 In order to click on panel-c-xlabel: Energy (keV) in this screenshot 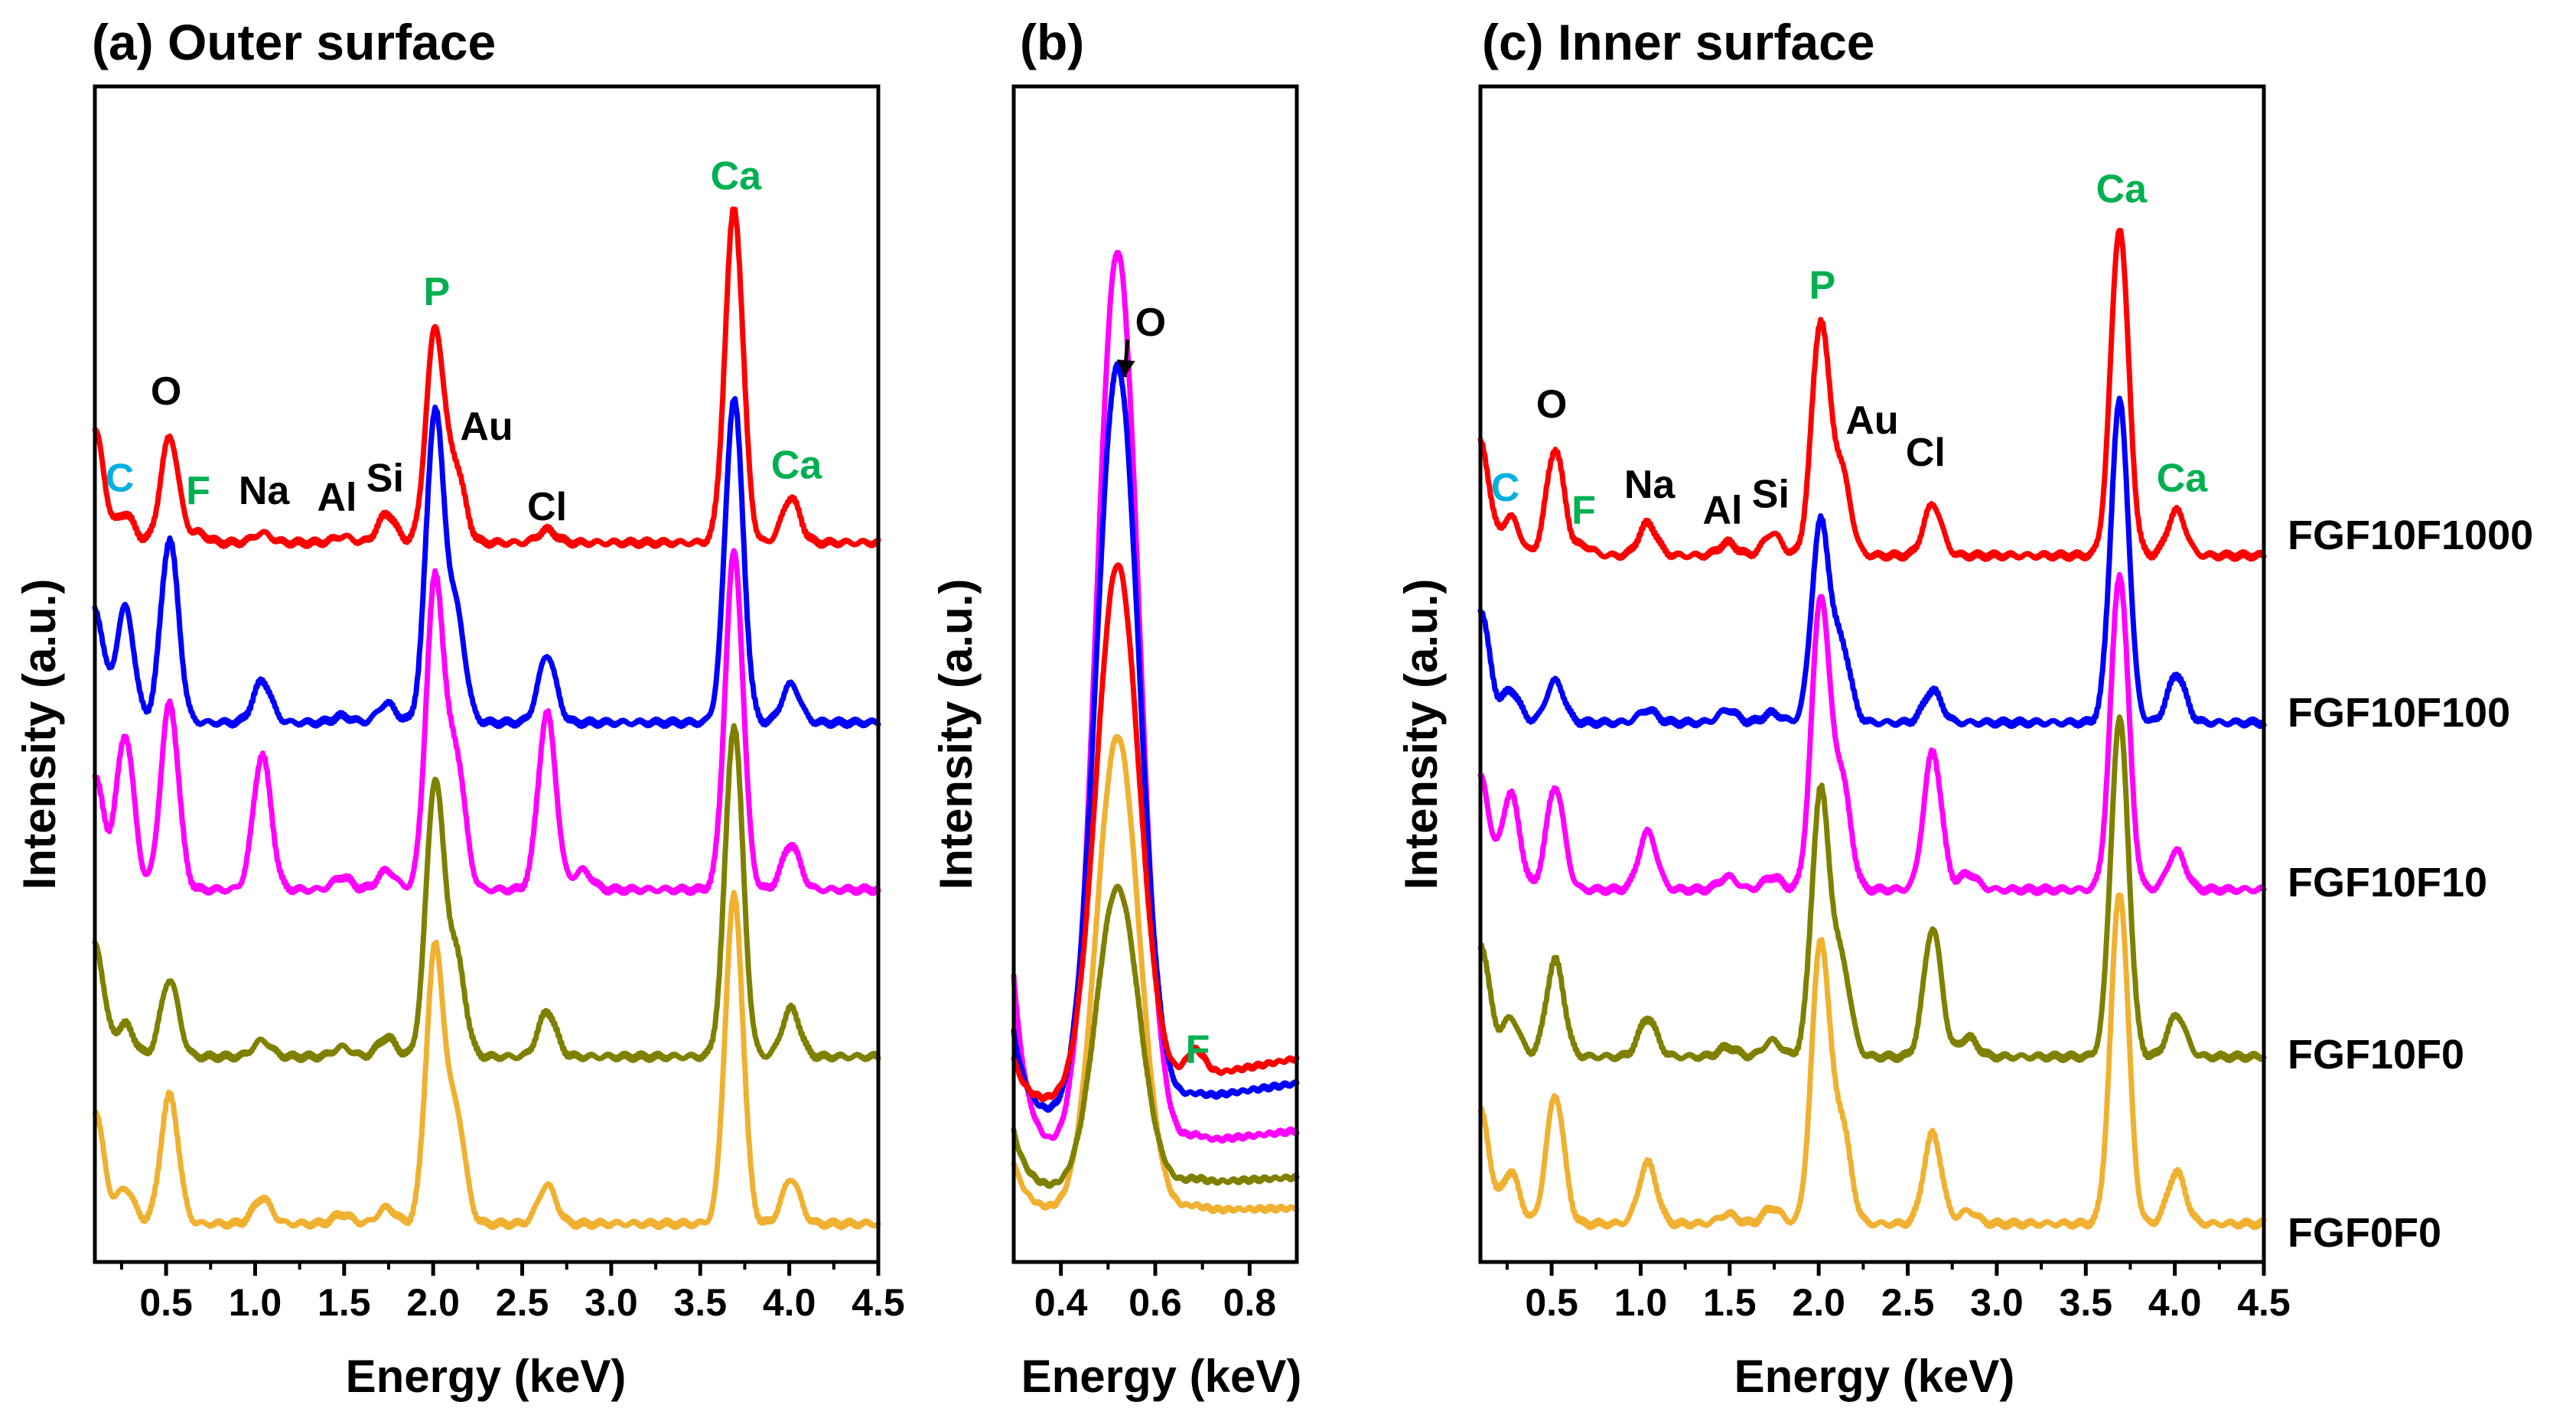, I will do `click(1874, 1377)`.